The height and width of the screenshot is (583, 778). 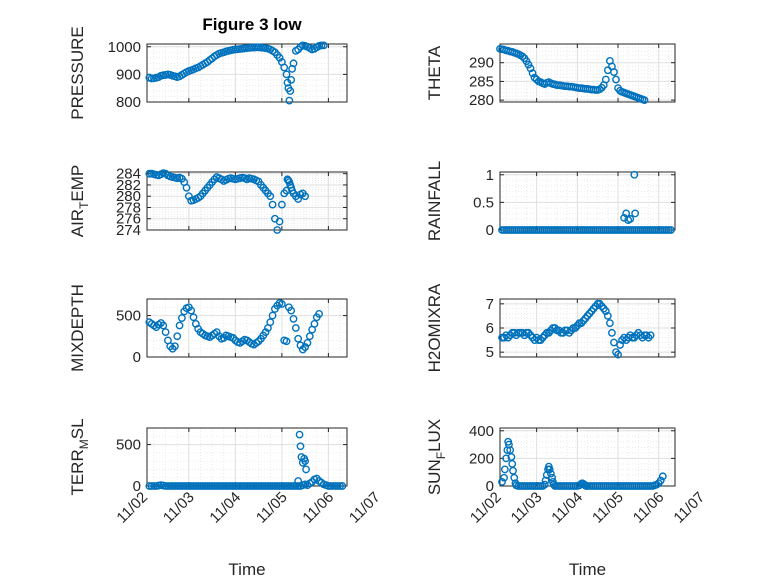 What do you see at coordinates (481, 63) in the screenshot?
I see `y-tick-label: 290` at bounding box center [481, 63].